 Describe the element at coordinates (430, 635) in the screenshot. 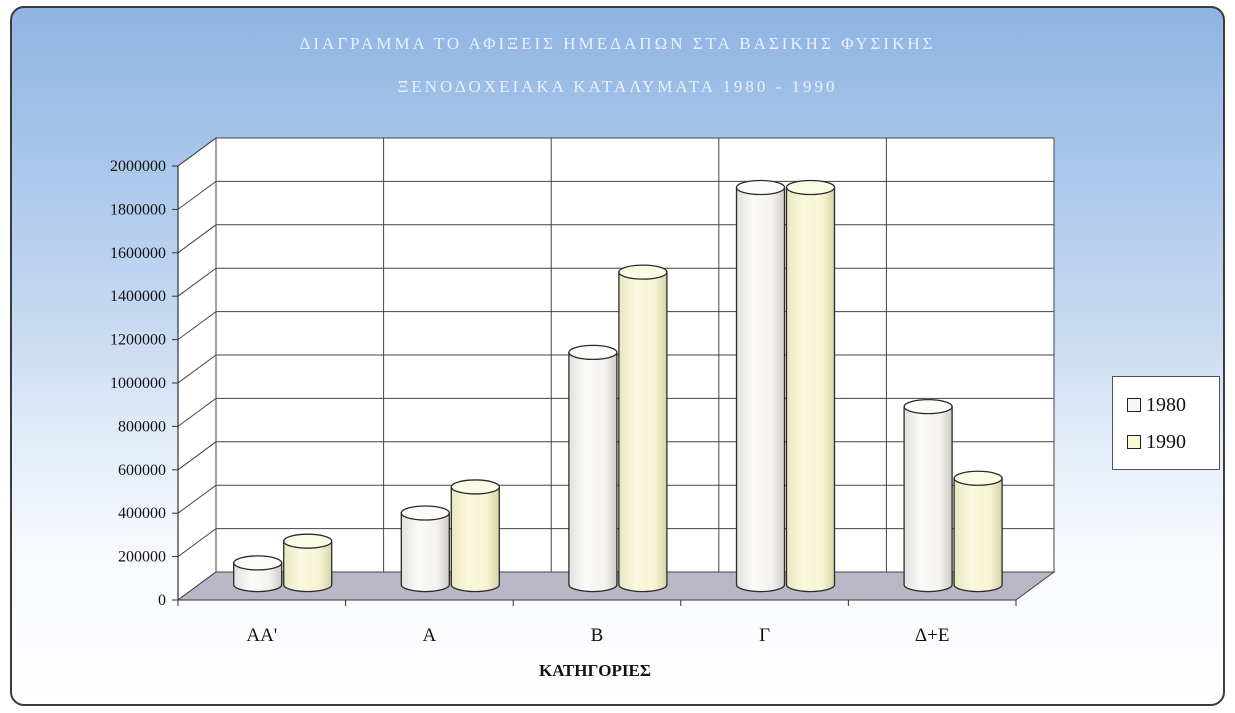

I see `x-category-label-1: A` at that location.